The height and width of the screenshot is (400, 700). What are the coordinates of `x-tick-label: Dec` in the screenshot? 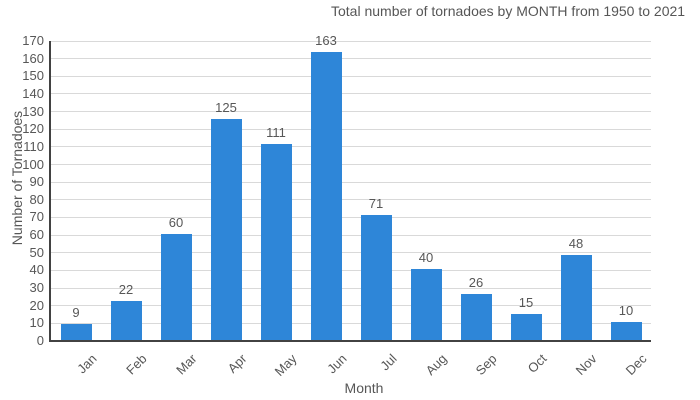 It's located at (636, 364).